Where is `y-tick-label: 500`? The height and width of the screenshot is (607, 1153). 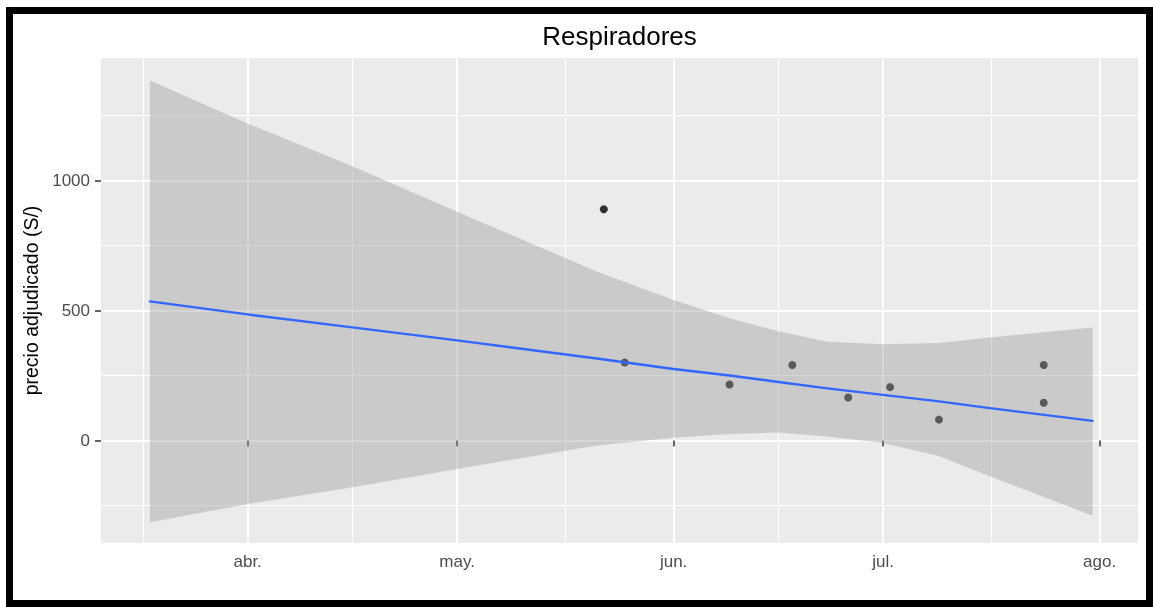 y-tick-label: 500 is located at coordinates (75, 310).